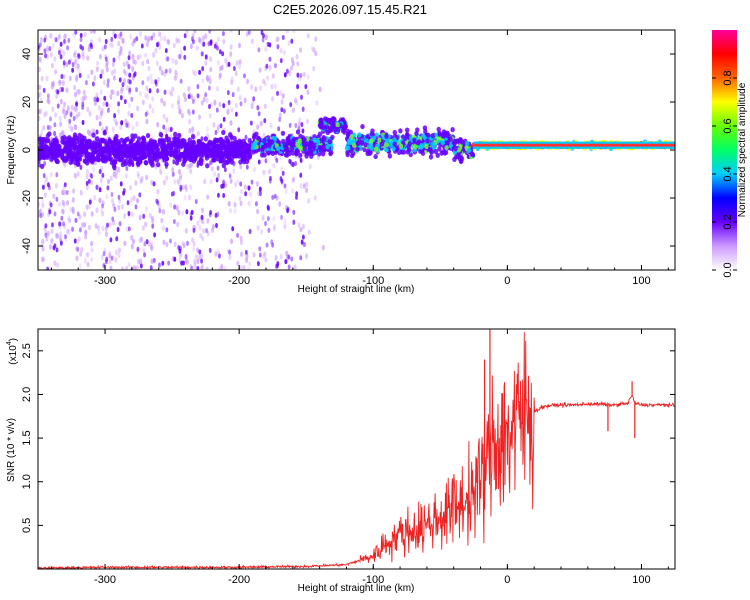 The height and width of the screenshot is (600, 750). What do you see at coordinates (641, 281) in the screenshot?
I see `spectrogram-x-tick-label: 100` at bounding box center [641, 281].